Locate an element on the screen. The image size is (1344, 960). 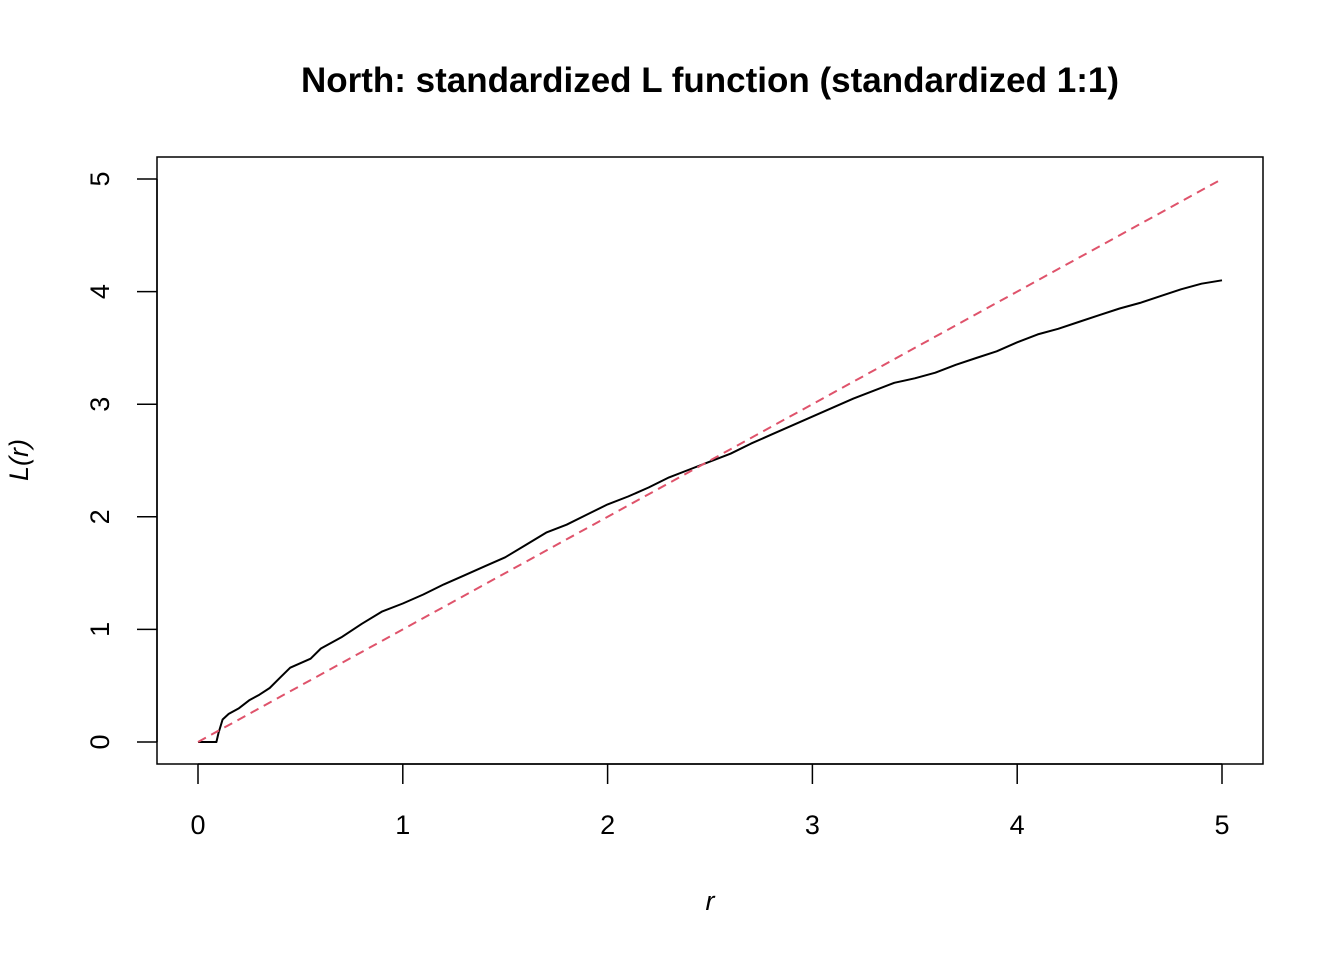
x-axis-label: r is located at coordinates (711, 901).